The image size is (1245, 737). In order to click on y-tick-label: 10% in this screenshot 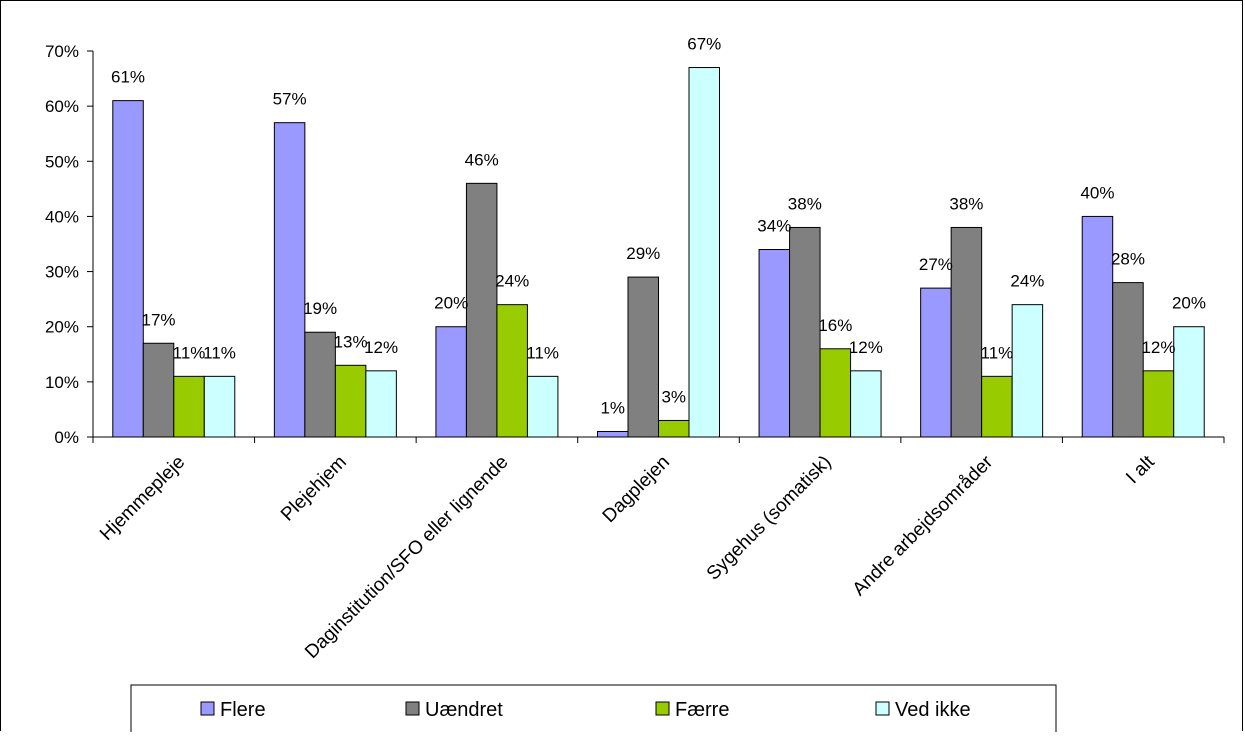, I will do `click(62, 382)`.